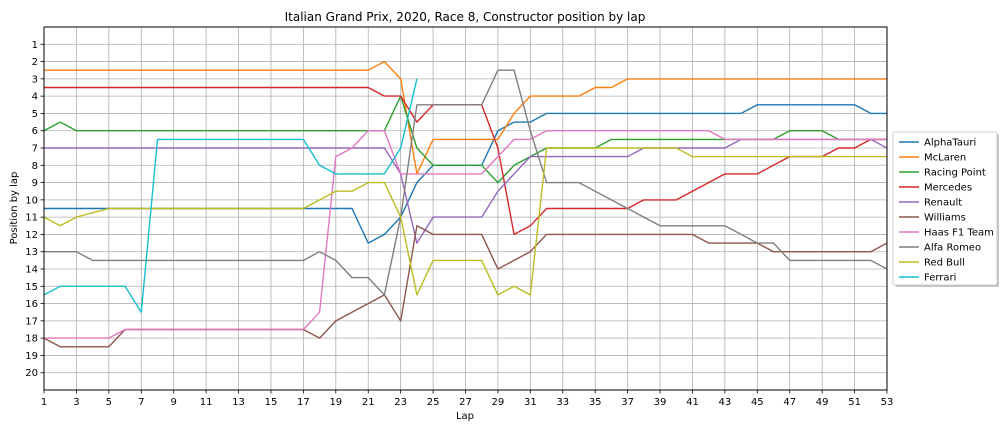 The height and width of the screenshot is (432, 1008). What do you see at coordinates (757, 402) in the screenshot?
I see `x-tick-label: 45` at bounding box center [757, 402].